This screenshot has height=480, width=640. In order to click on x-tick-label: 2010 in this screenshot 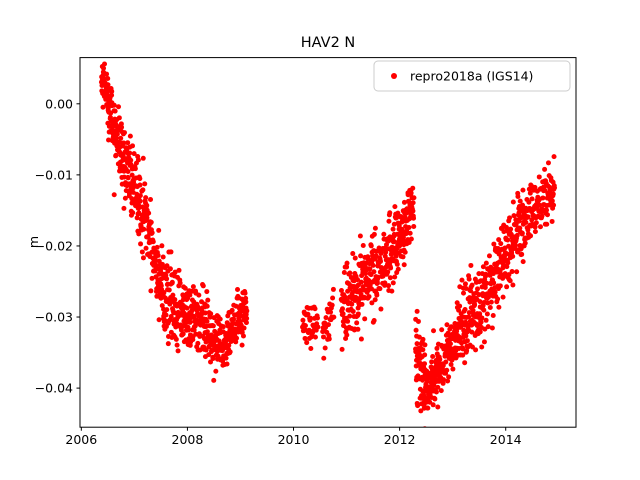, I will do `click(294, 439)`.